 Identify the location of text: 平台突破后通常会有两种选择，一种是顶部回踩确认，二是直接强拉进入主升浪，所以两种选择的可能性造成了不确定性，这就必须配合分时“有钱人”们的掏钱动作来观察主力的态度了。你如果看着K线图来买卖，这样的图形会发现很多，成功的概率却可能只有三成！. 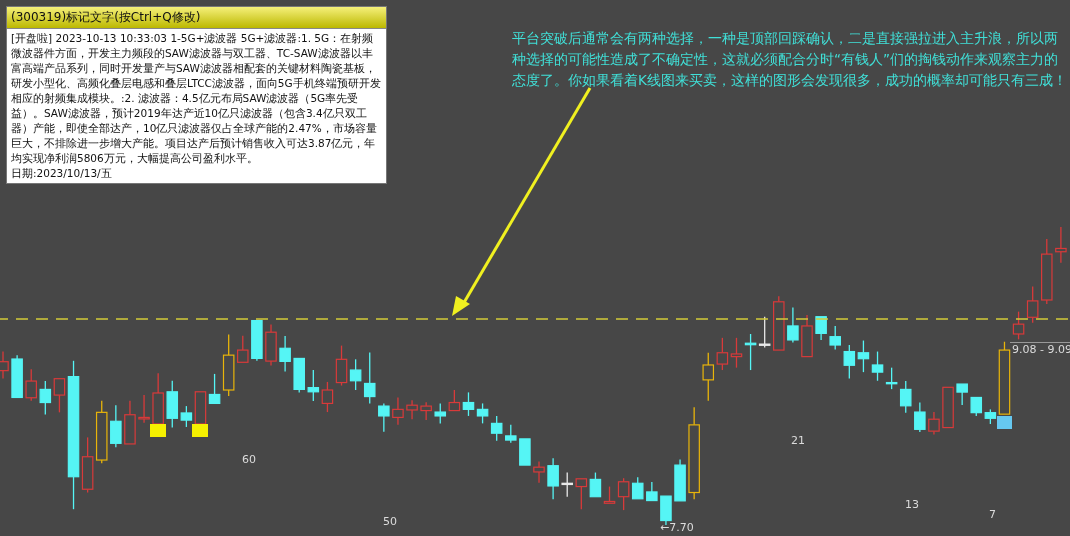
(790, 59).